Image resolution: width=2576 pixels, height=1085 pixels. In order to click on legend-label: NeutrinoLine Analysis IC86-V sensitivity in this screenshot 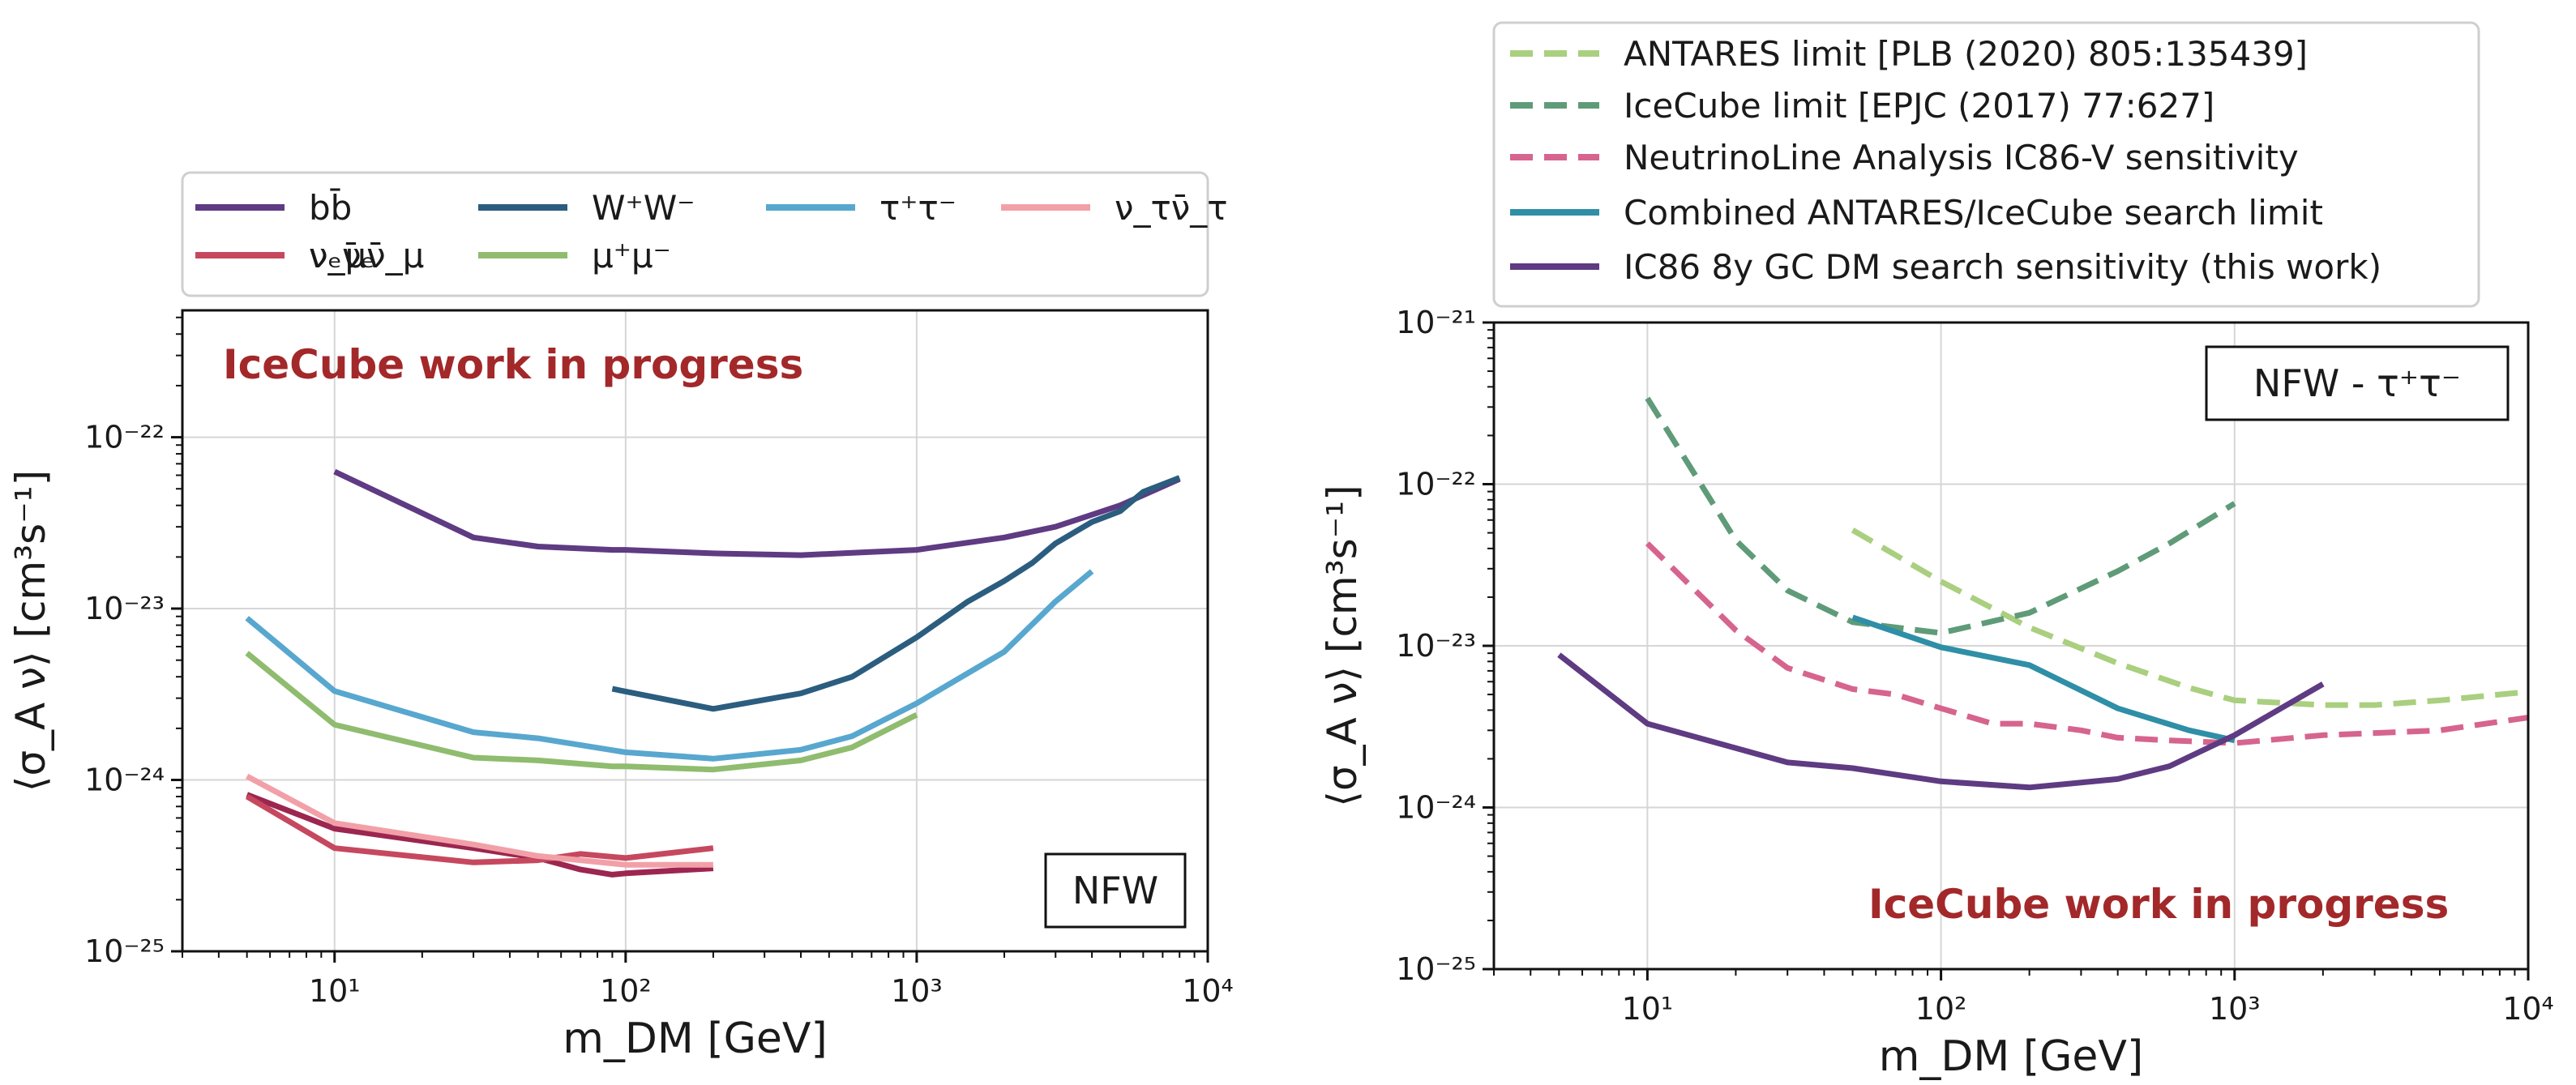, I will do `click(1961, 157)`.